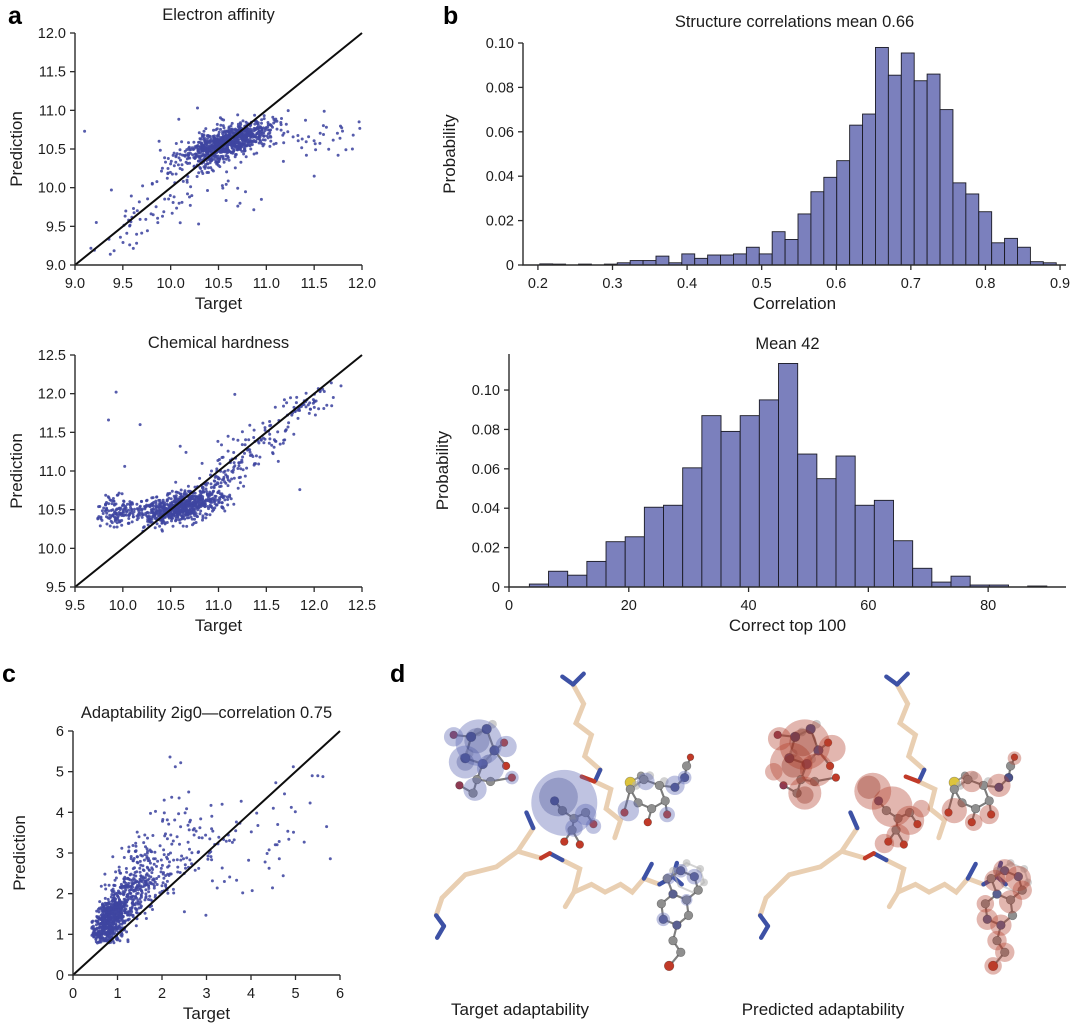  I want to click on y-tick-label: 9.5, so click(56, 227).